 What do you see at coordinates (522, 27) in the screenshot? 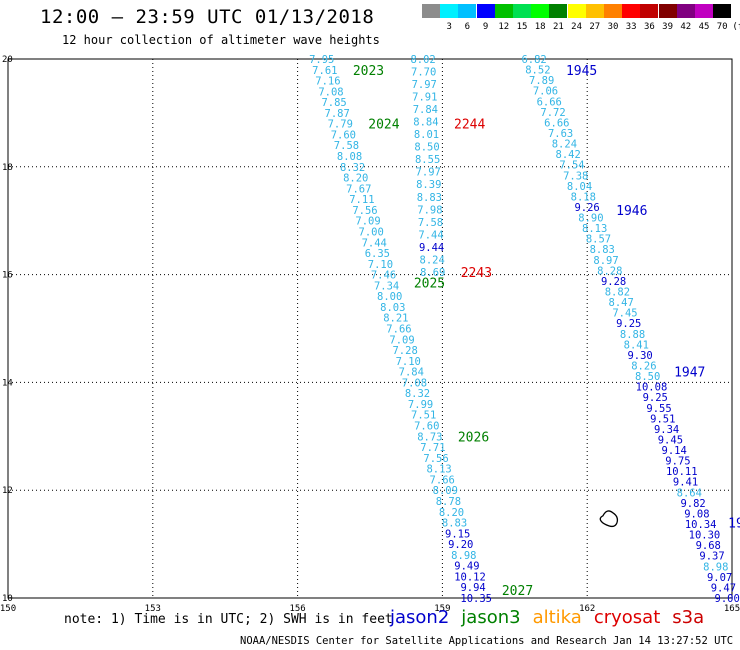
I see `legend-label: 15` at bounding box center [522, 27].